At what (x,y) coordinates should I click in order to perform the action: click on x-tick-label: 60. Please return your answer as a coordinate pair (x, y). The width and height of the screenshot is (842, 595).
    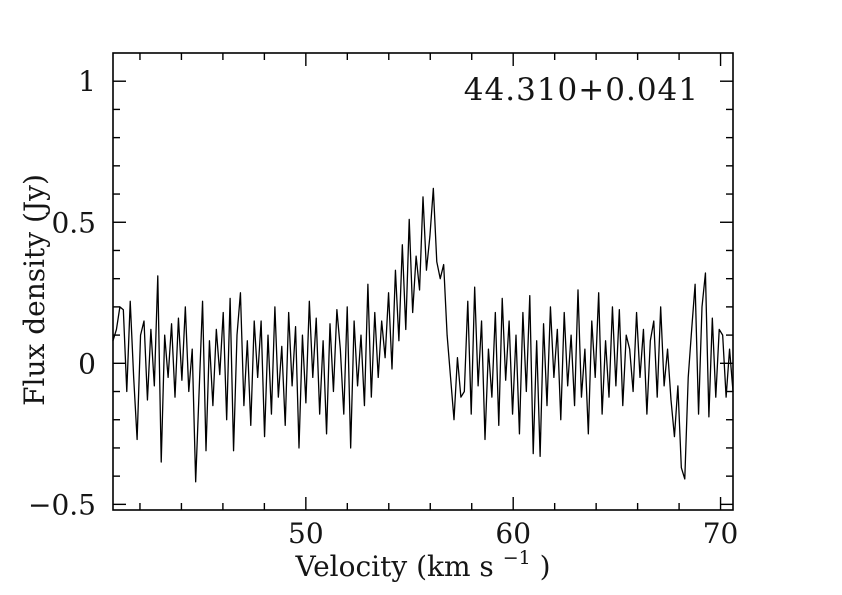
    Looking at the image, I should click on (513, 533).